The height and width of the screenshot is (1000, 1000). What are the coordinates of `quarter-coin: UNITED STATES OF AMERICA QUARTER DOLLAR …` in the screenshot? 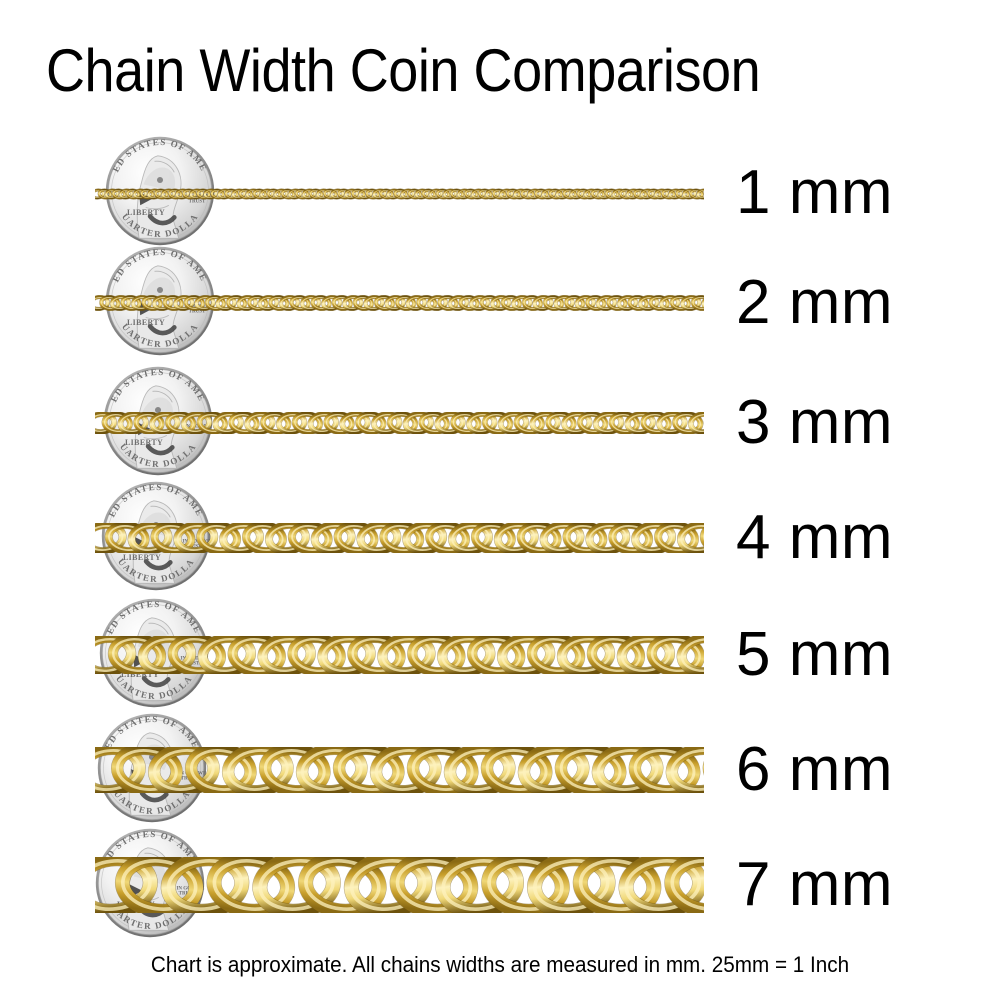 It's located at (158, 189).